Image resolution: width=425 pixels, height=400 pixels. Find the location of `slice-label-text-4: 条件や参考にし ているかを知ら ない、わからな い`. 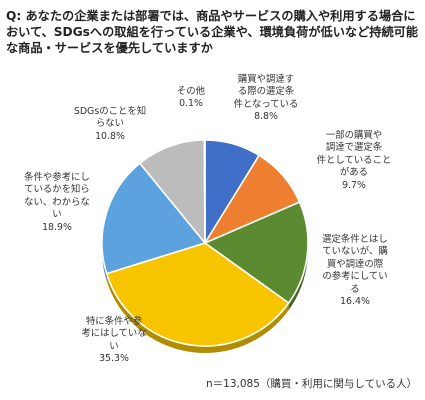

slice-label-text-4: 条件や参考にし ているかを知ら ない、わからな い is located at coordinates (57, 196).